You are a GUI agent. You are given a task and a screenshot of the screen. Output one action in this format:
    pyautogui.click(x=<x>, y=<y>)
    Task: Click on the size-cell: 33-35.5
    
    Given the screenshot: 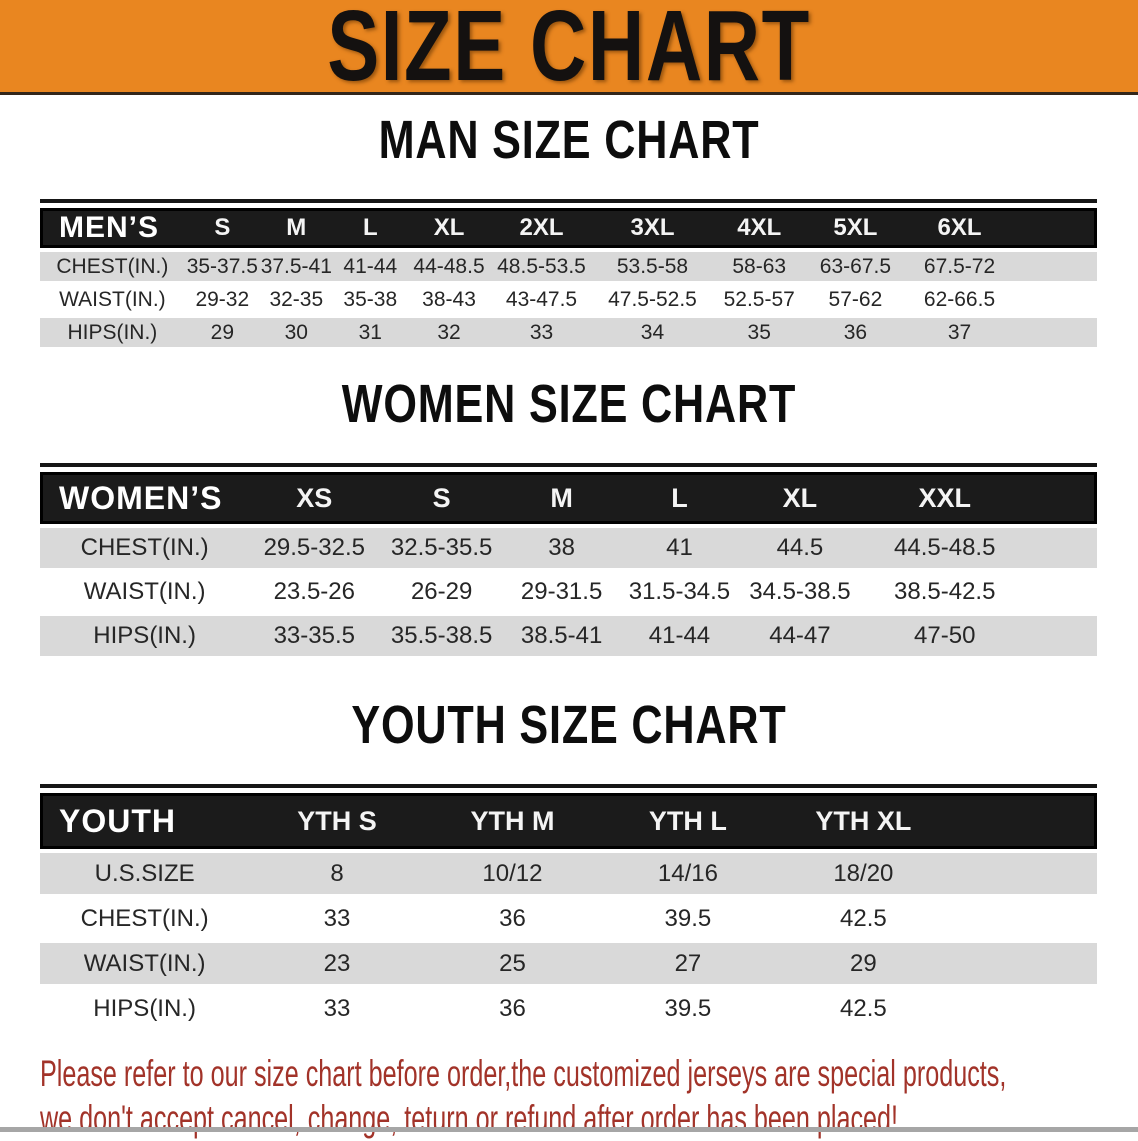 What is the action you would take?
    pyautogui.click(x=314, y=636)
    